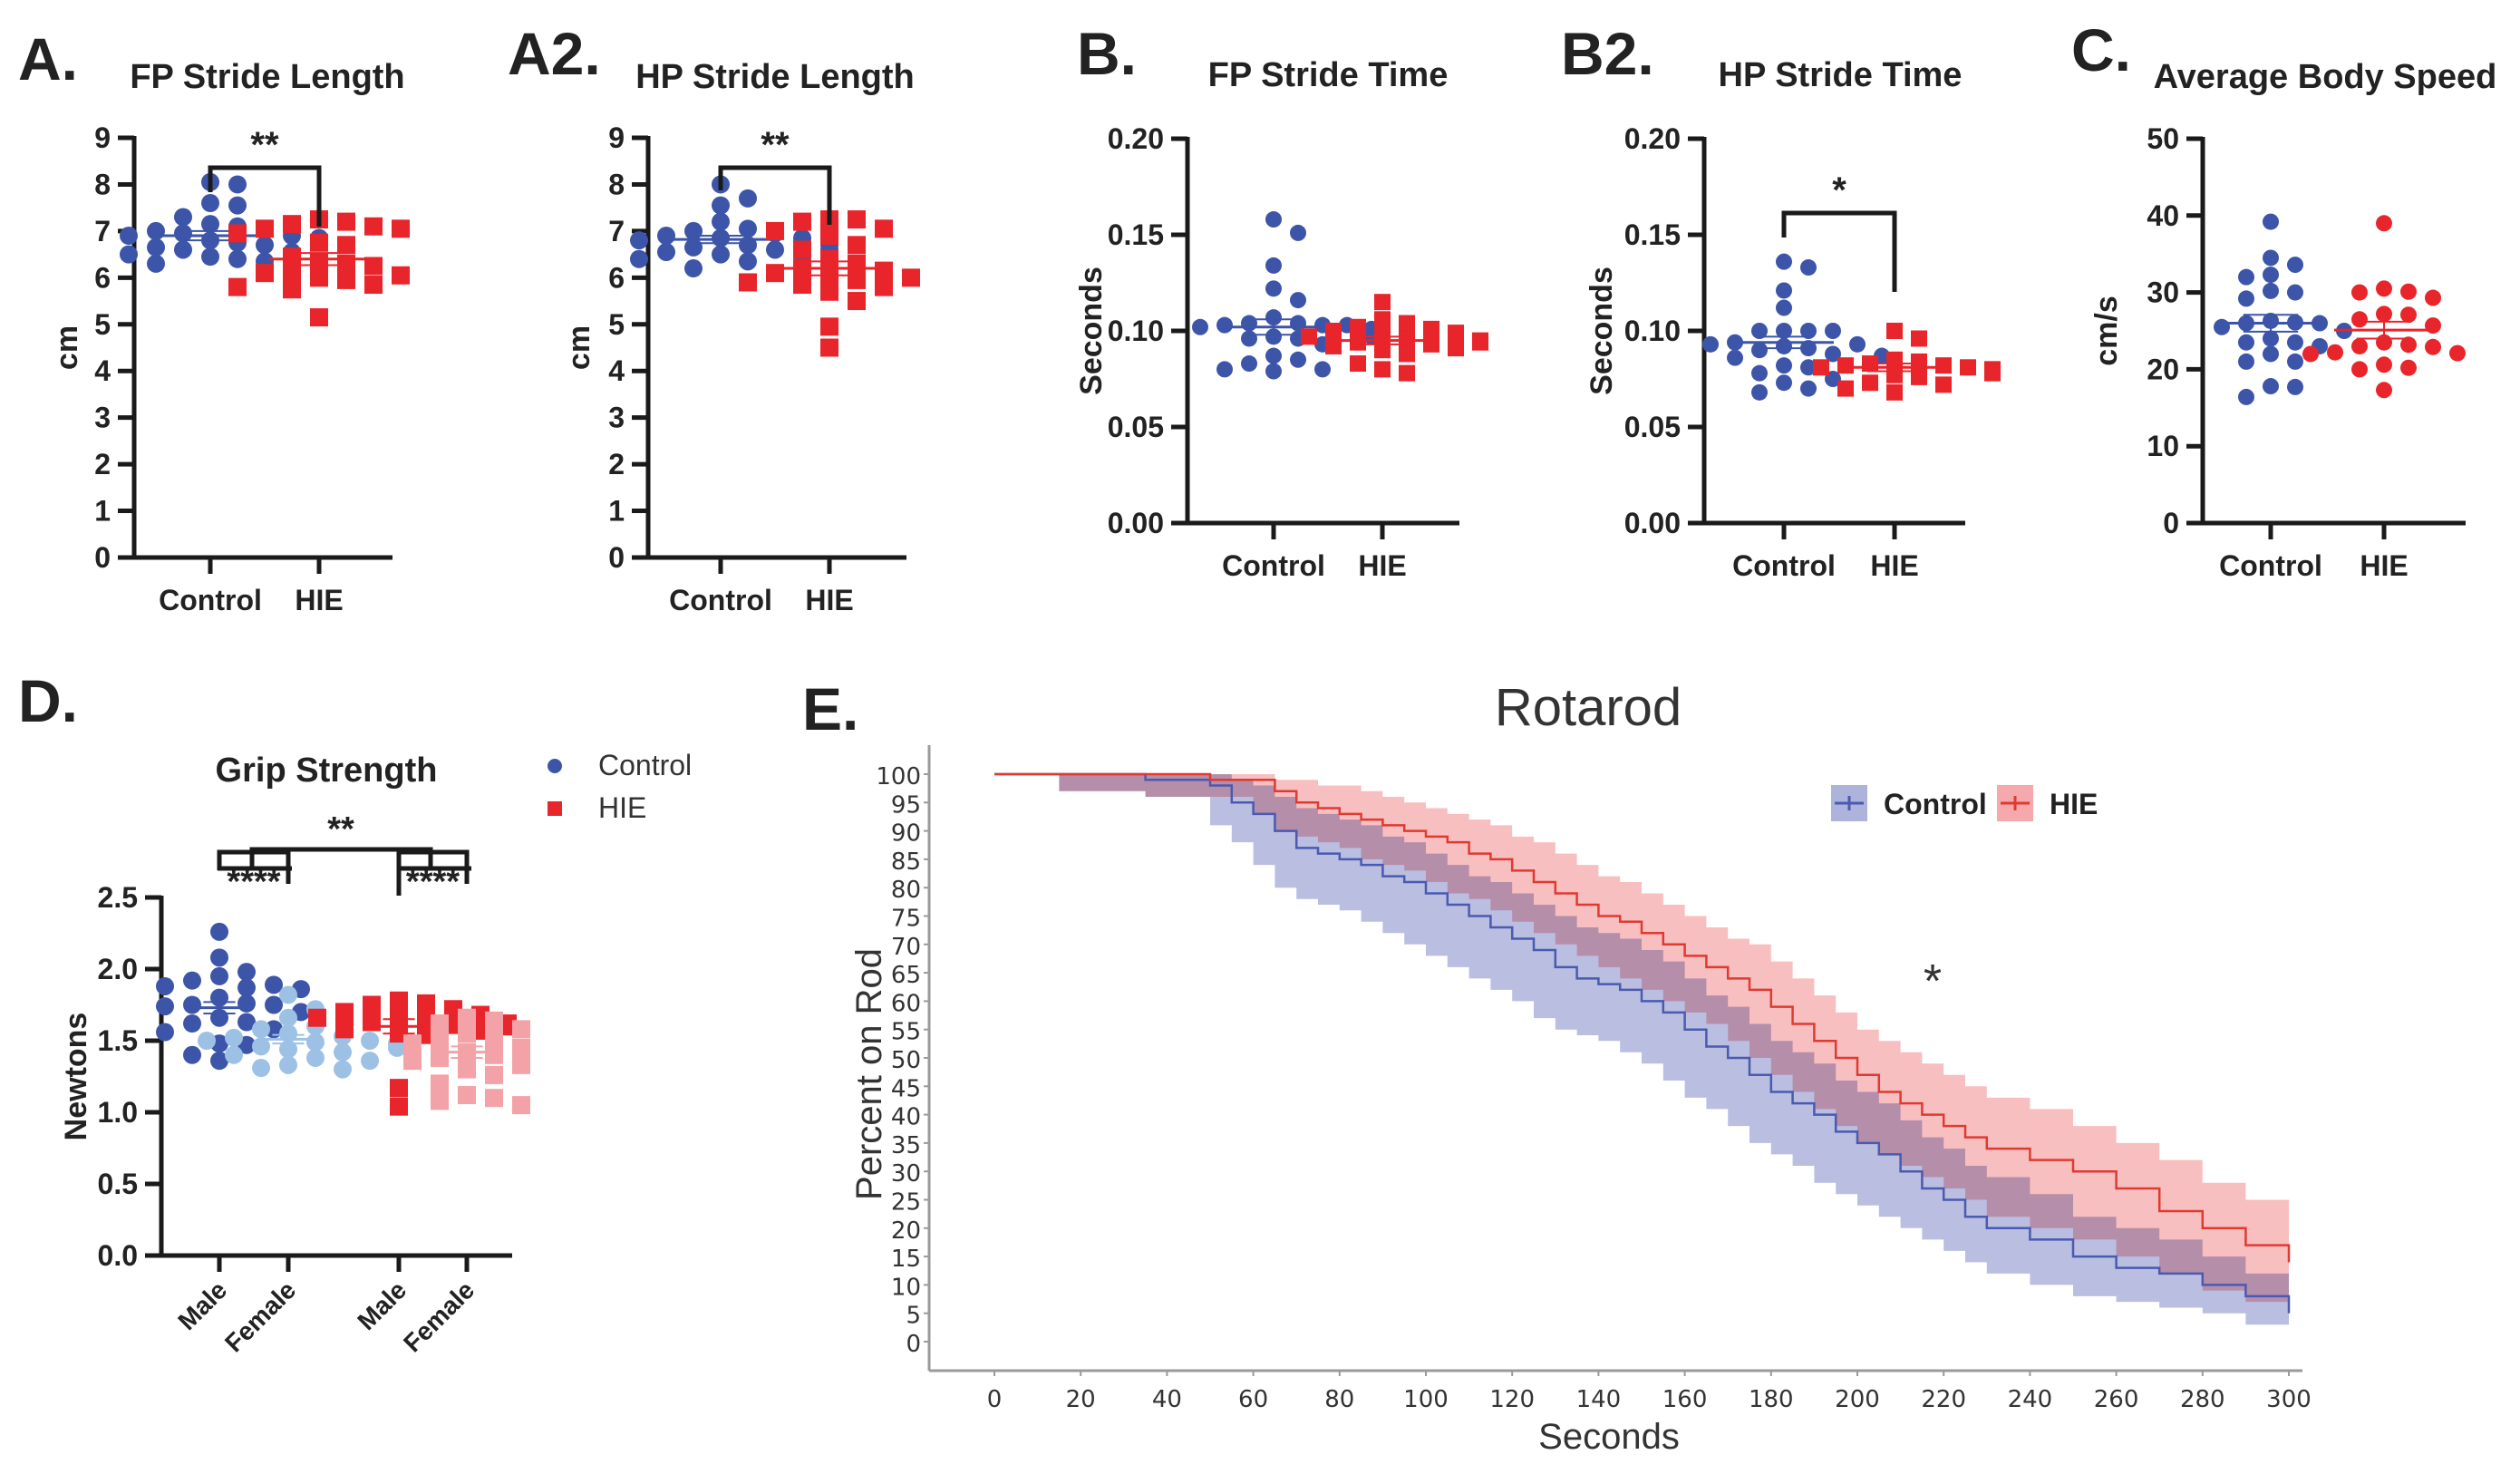 This screenshot has height=1474, width=2520. What do you see at coordinates (118, 897) in the screenshot?
I see `y-tick-label: 2.5` at bounding box center [118, 897].